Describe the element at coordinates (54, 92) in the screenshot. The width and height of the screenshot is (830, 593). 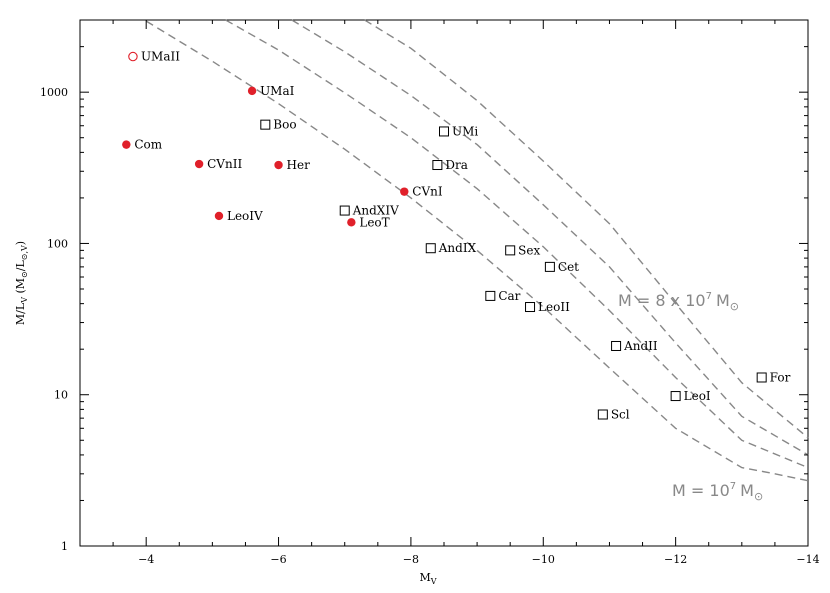
I see `y-tick-label: 1000` at that location.